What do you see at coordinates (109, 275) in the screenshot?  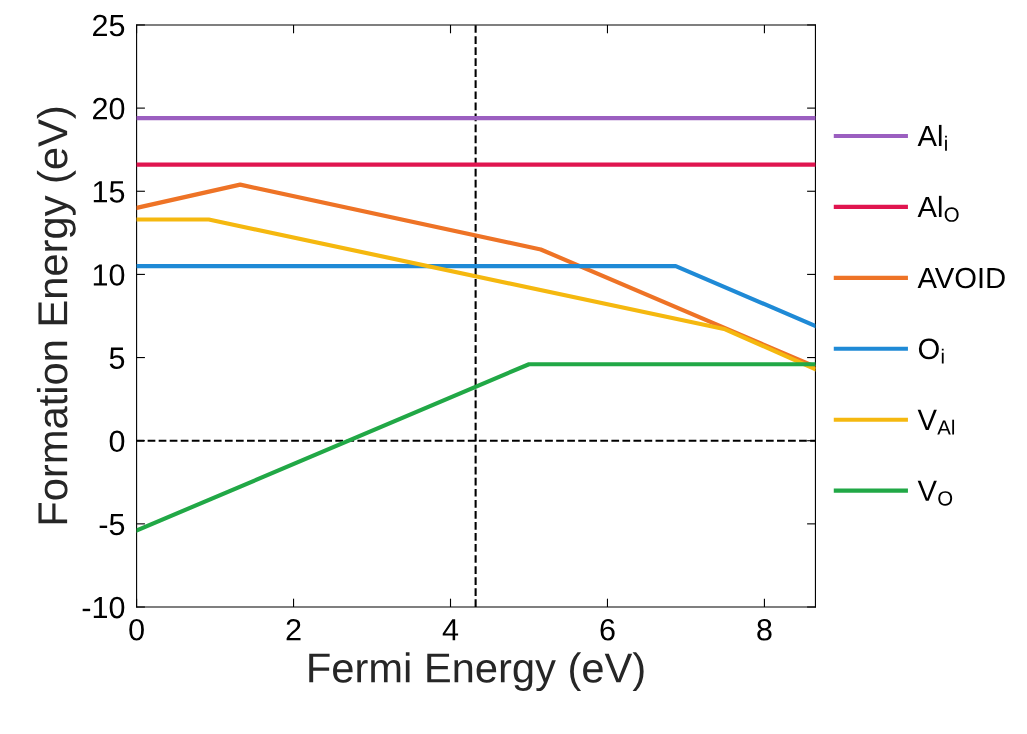 I see `y-tick-label: 10` at bounding box center [109, 275].